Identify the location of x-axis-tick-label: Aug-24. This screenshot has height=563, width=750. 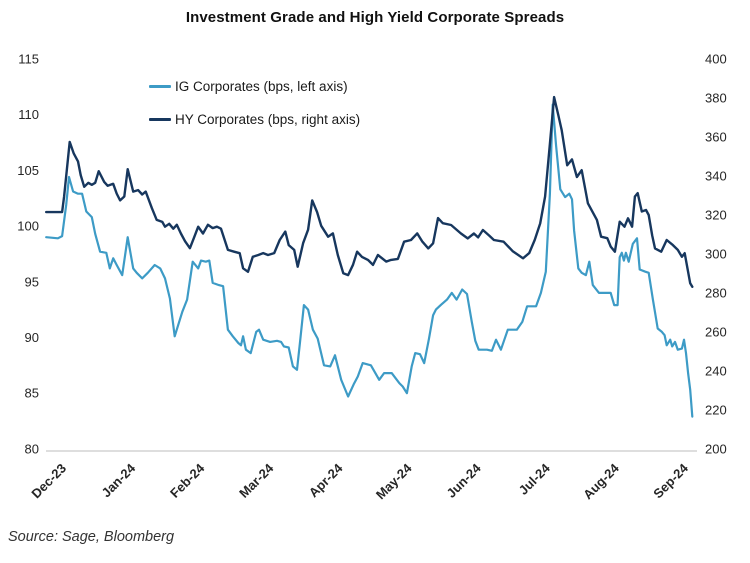
(601, 481).